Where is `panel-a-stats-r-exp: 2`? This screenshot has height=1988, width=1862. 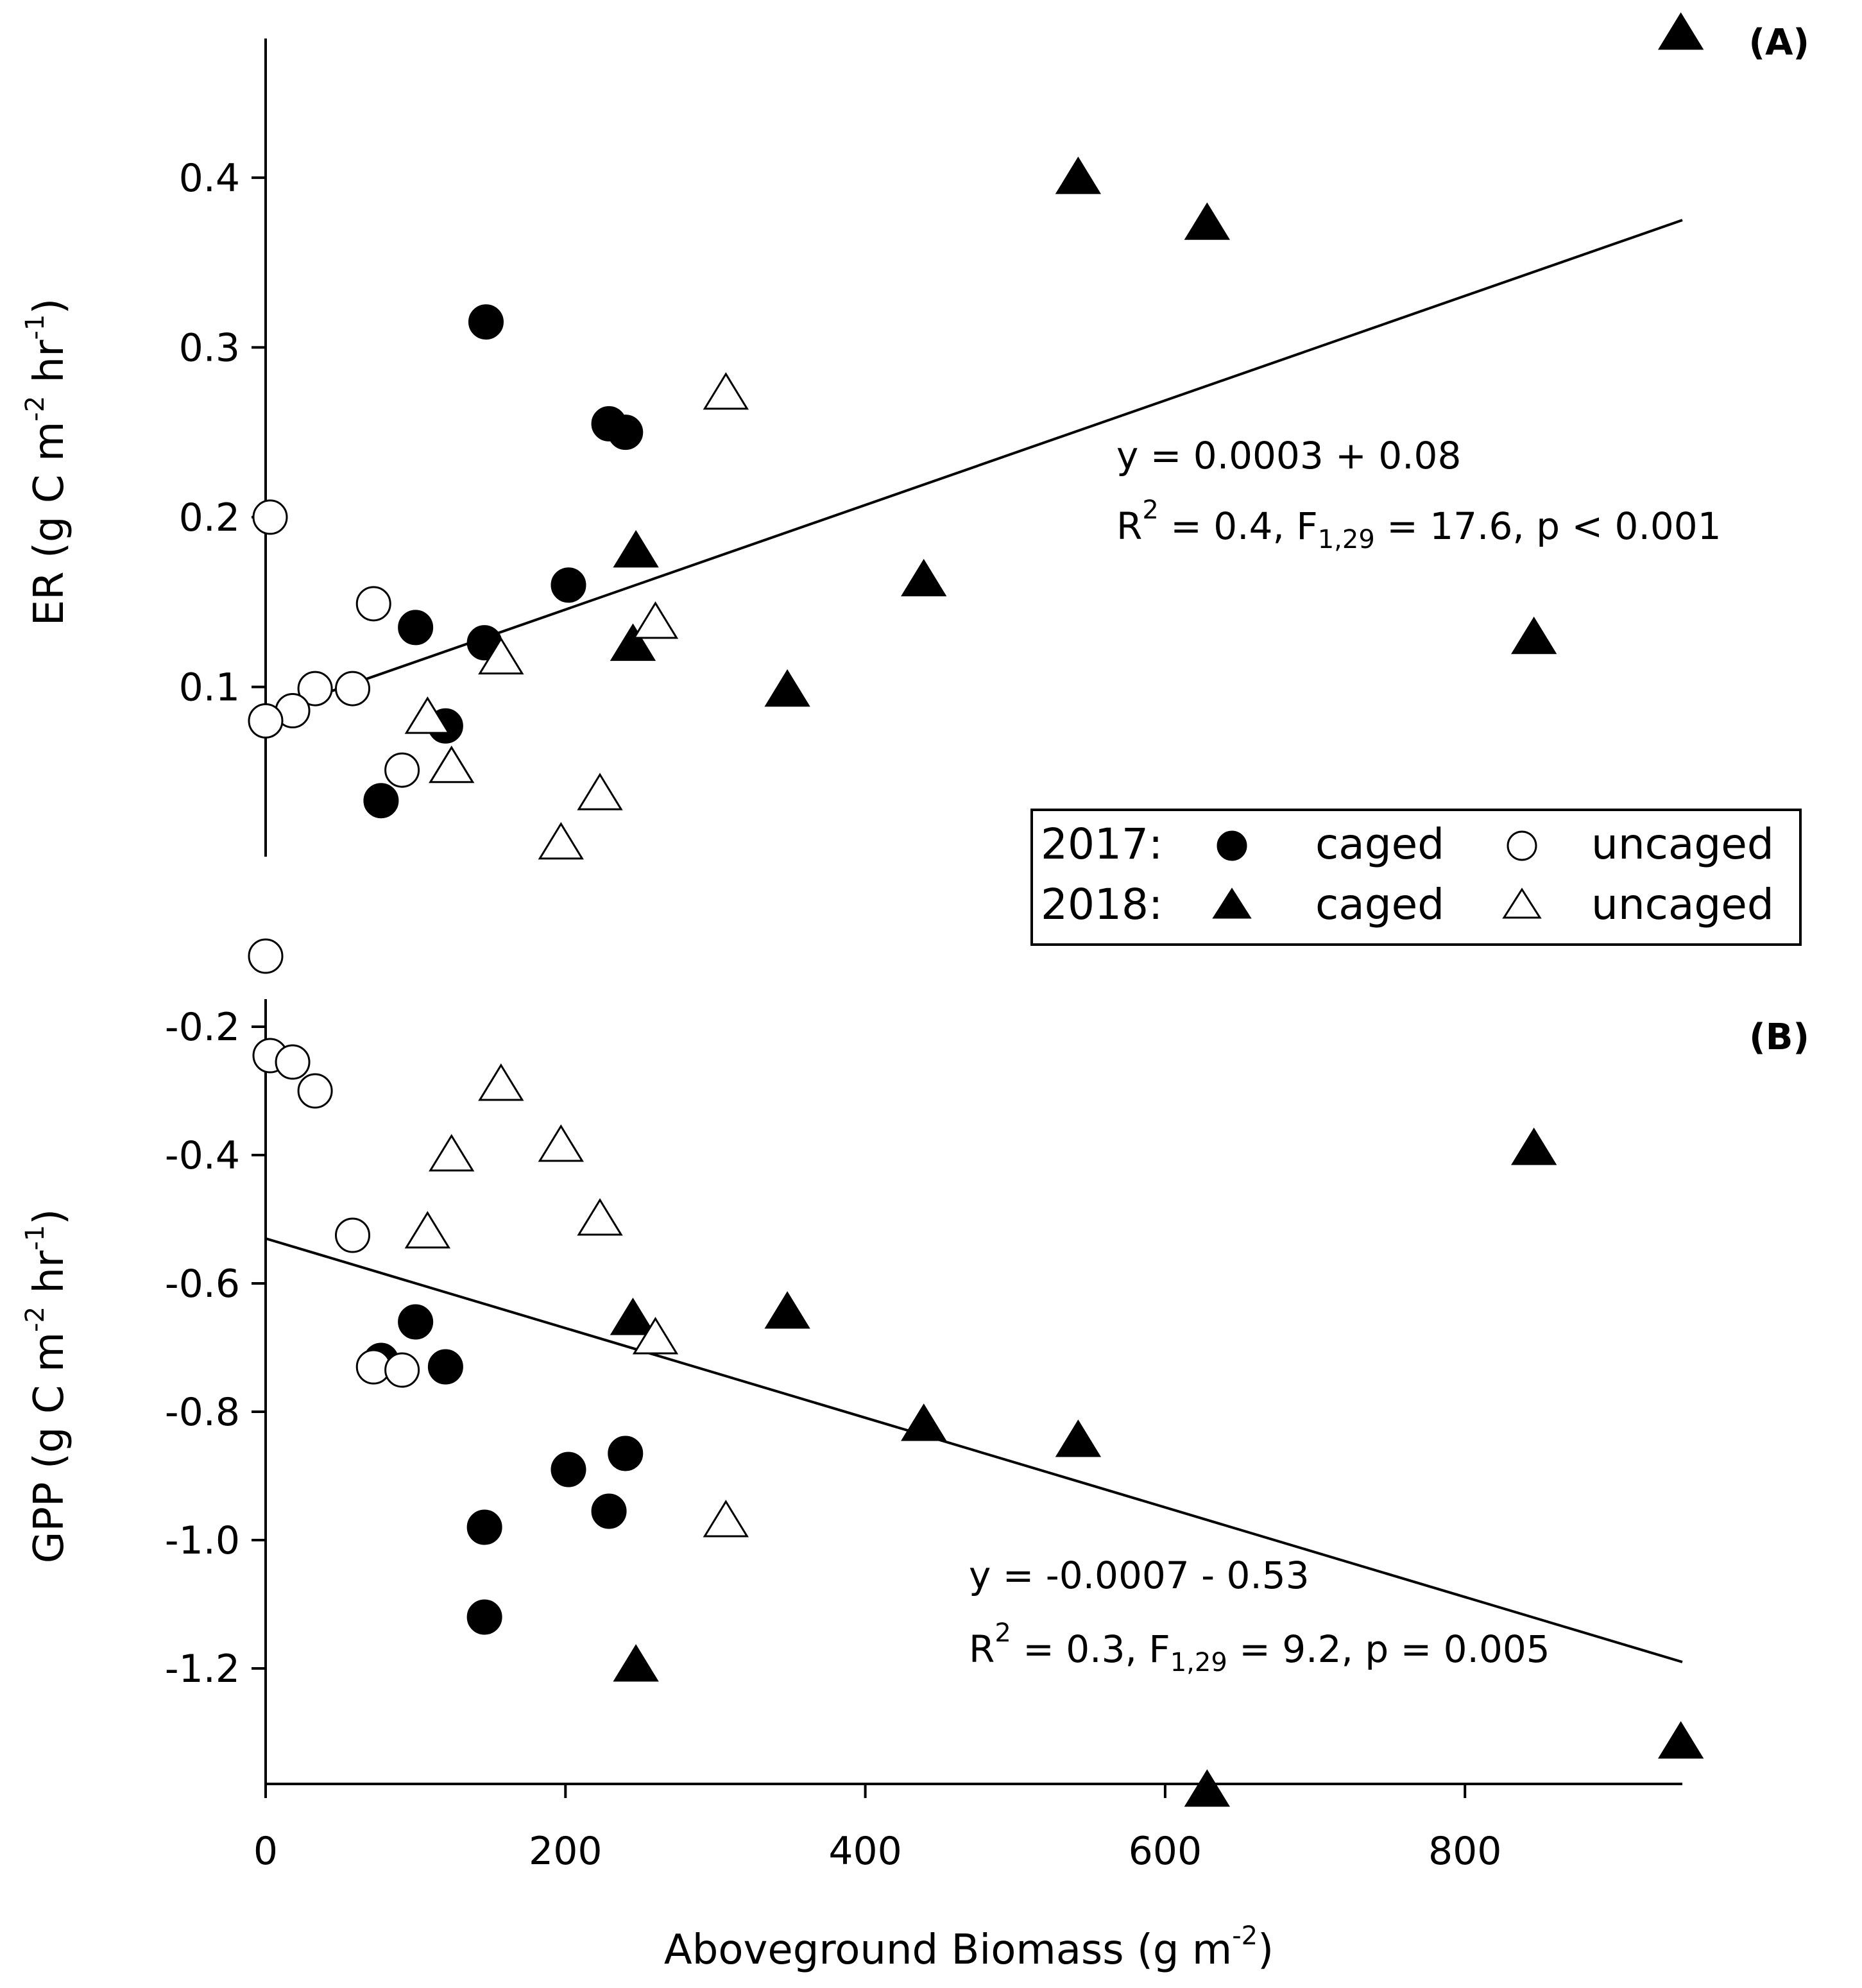
panel-a-stats-r-exp: 2 is located at coordinates (1150, 510).